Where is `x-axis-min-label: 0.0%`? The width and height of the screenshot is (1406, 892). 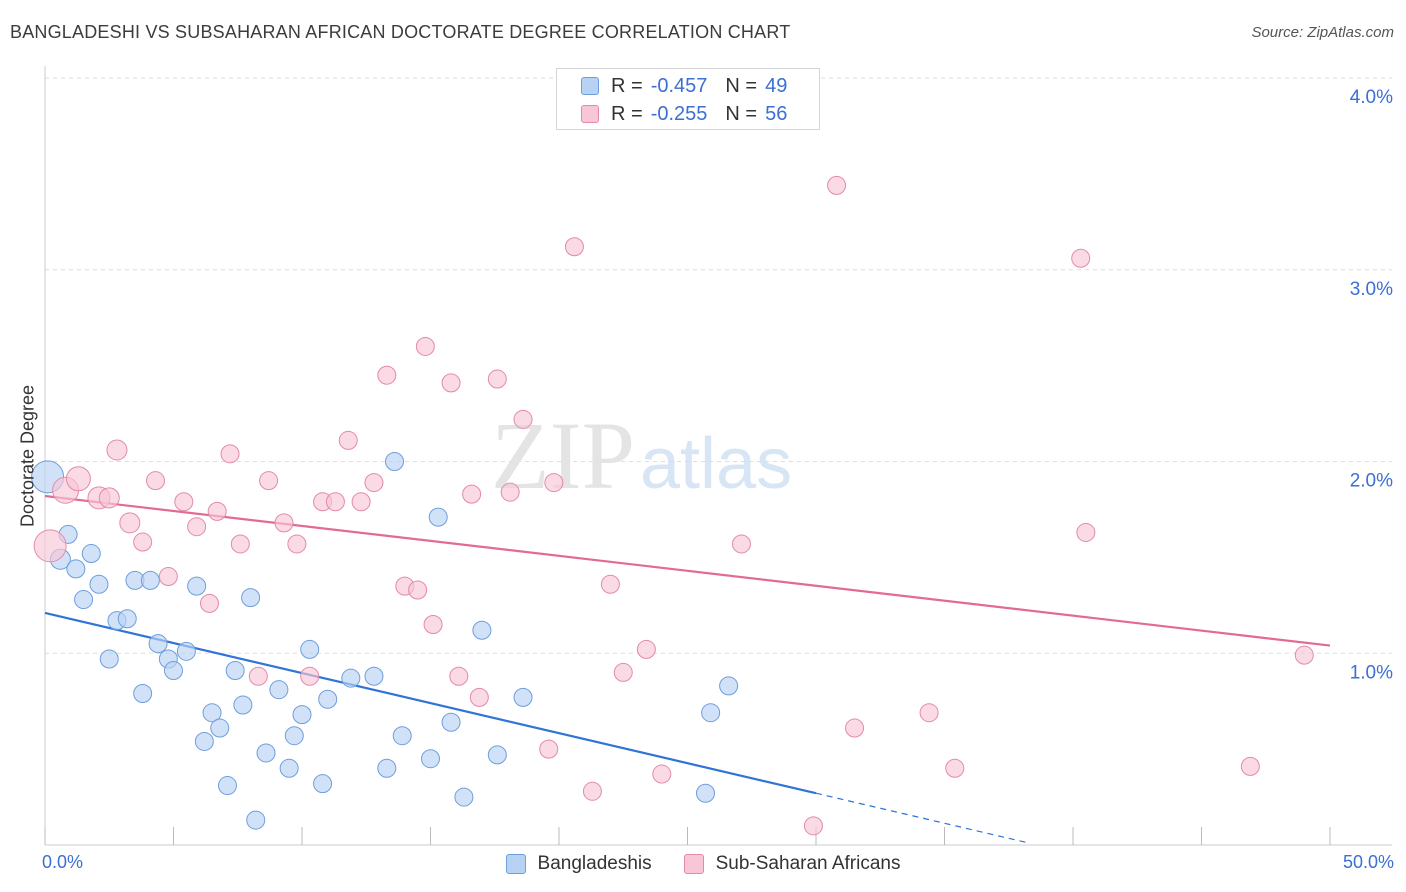
x-axis-min-label: 0.0% is located at coordinates (63, 862).